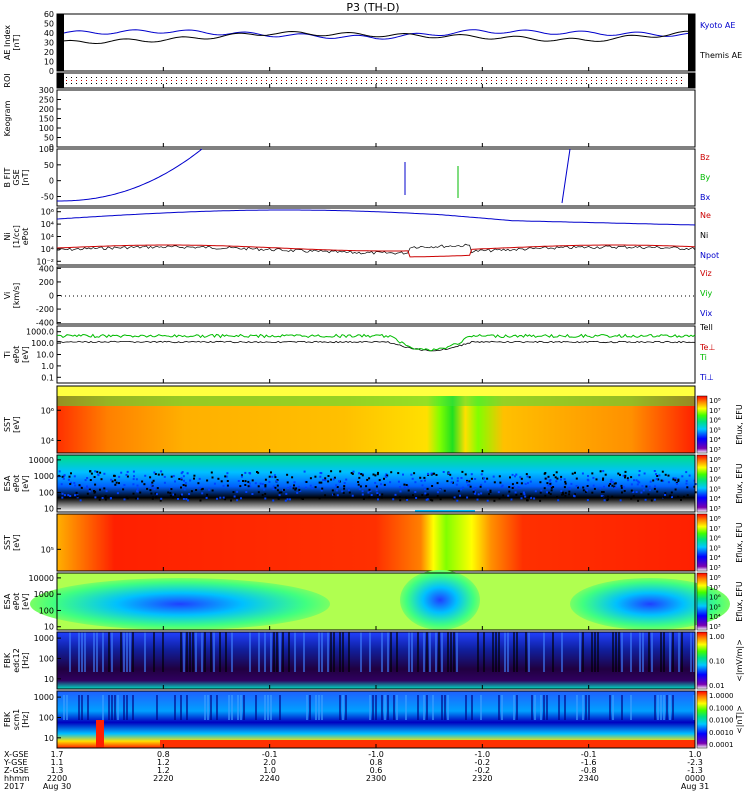 The height and width of the screenshot is (800, 750). I want to click on y-tick-label: 100, so click(46, 610).